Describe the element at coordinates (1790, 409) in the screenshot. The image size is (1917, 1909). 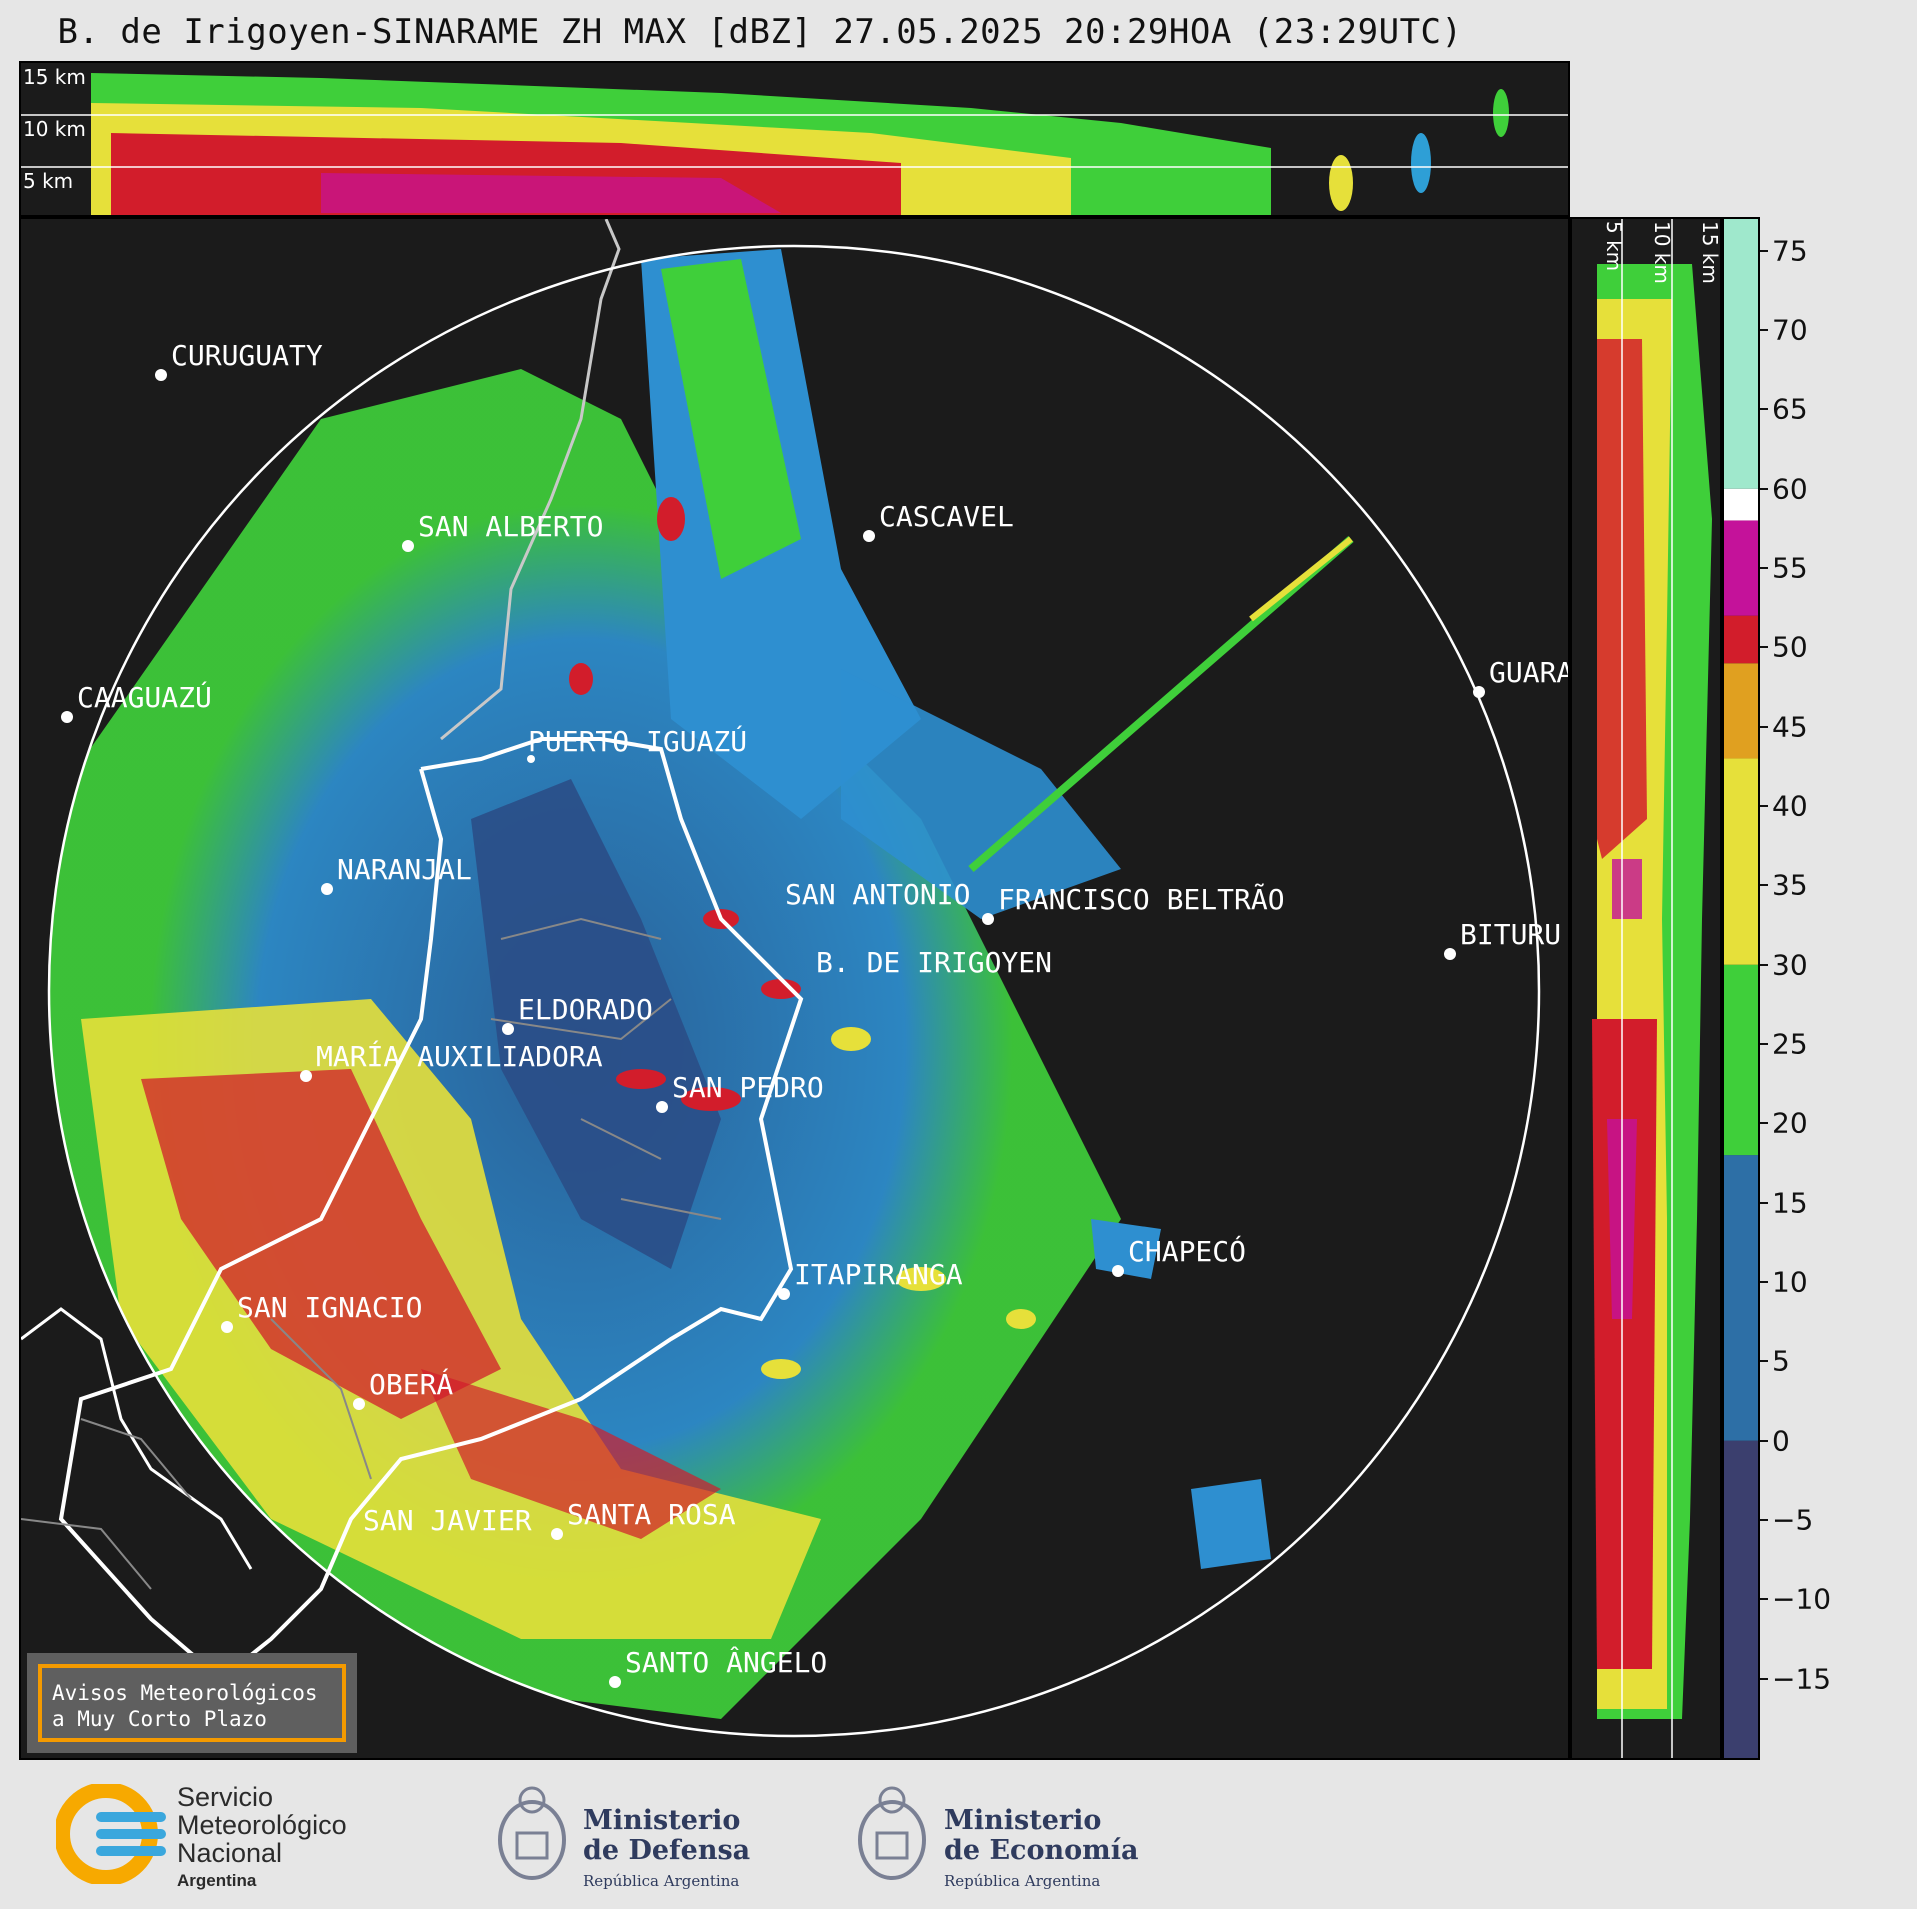
I see `colorbar-tick-label: 65` at that location.